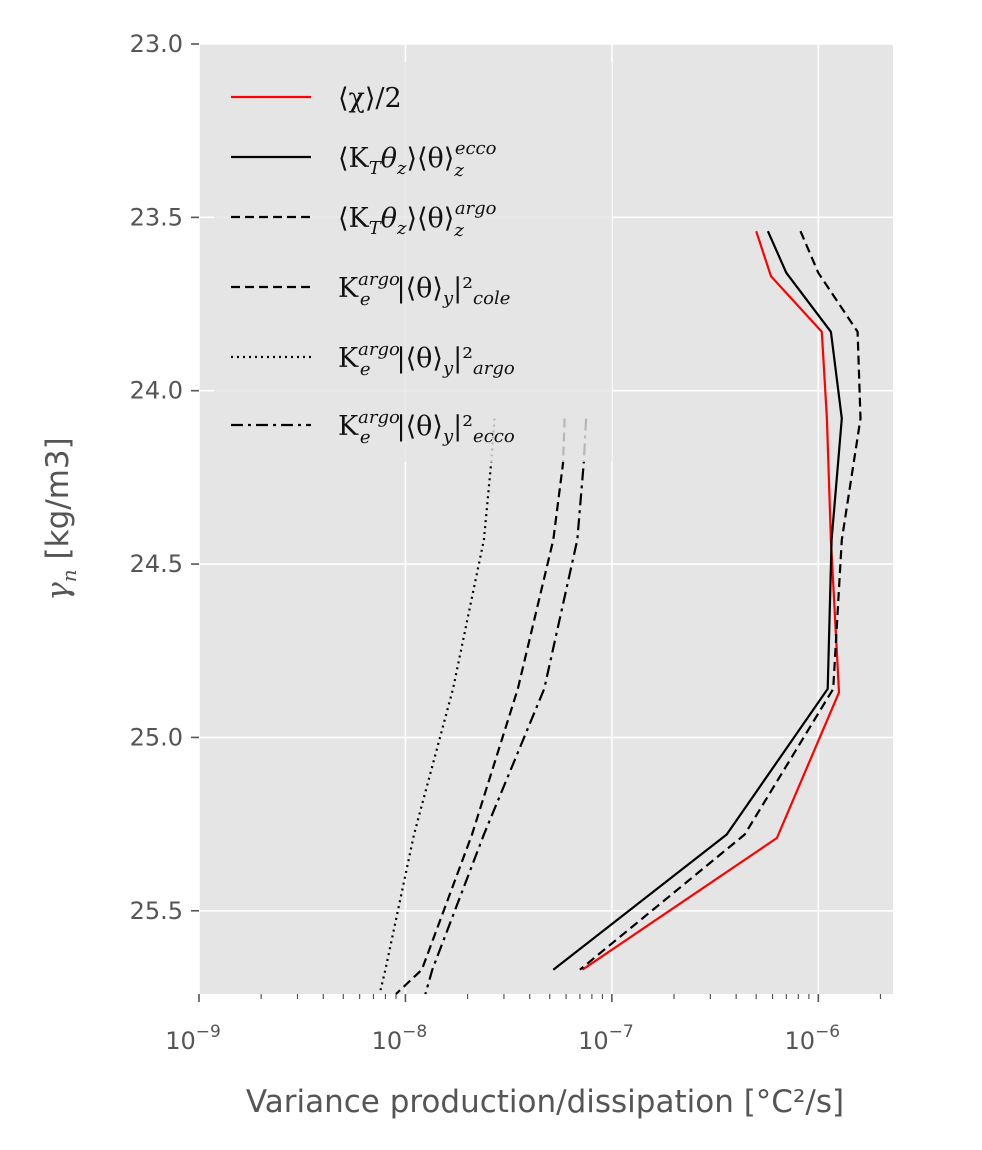 The height and width of the screenshot is (1150, 982). I want to click on y-axis-title: γn [kg/m3], so click(60, 518).